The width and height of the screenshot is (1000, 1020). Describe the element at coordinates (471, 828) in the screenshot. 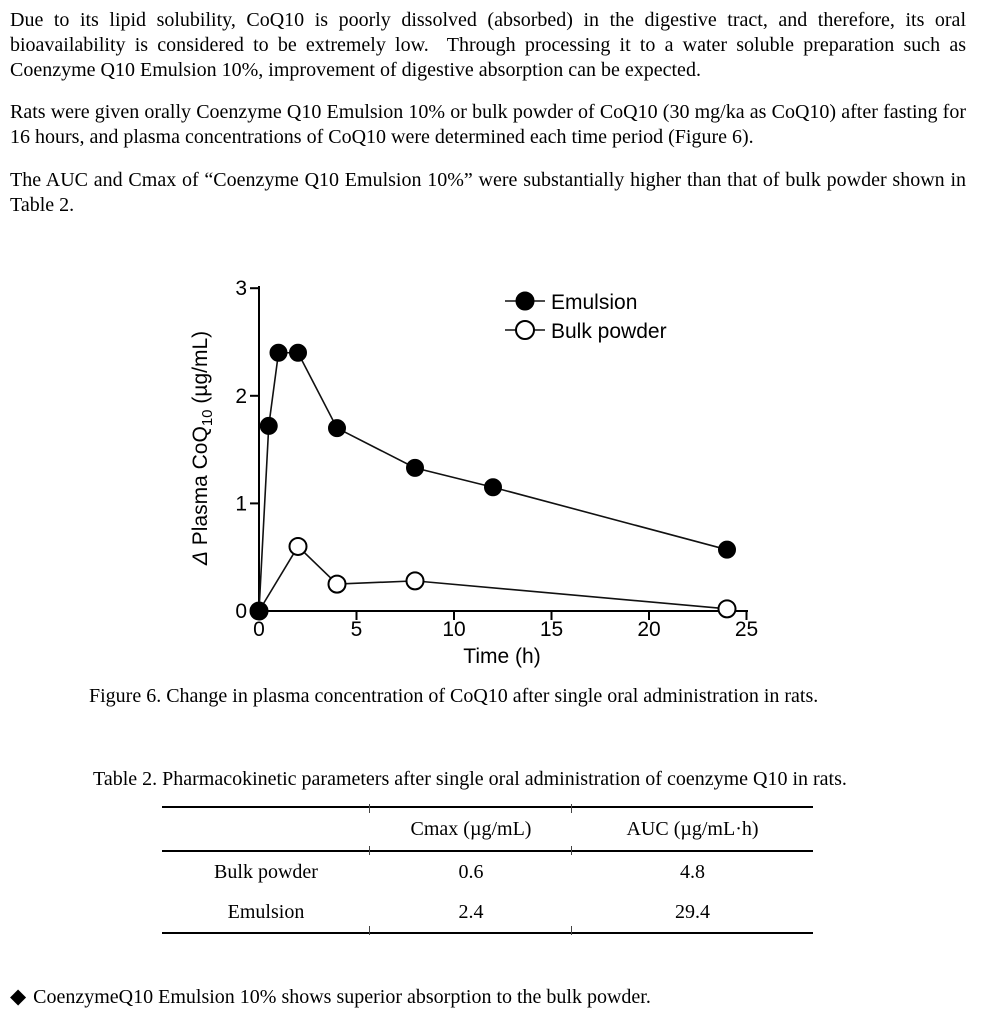

I see `table-header-cmax: Cmax (µg/mL)` at that location.